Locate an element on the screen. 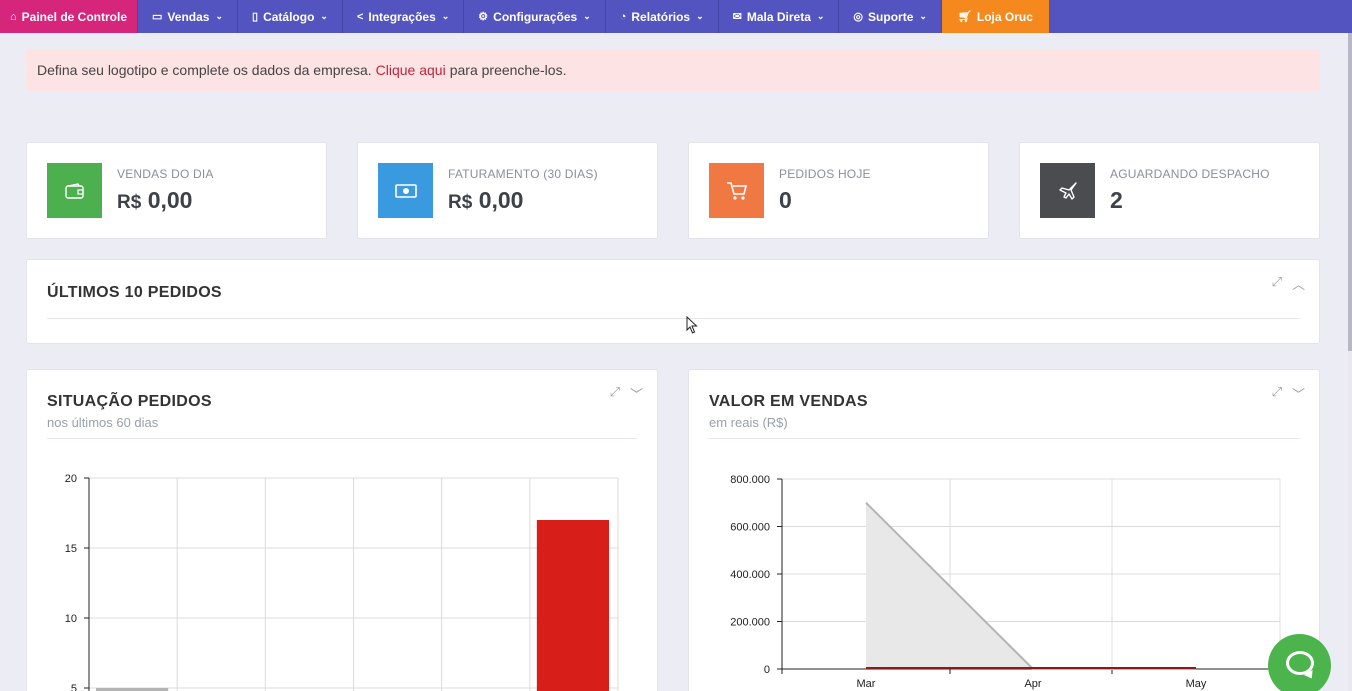 The height and width of the screenshot is (691, 1352). nav-suporte: ◎ Suporte ⌄ is located at coordinates (890, 16).